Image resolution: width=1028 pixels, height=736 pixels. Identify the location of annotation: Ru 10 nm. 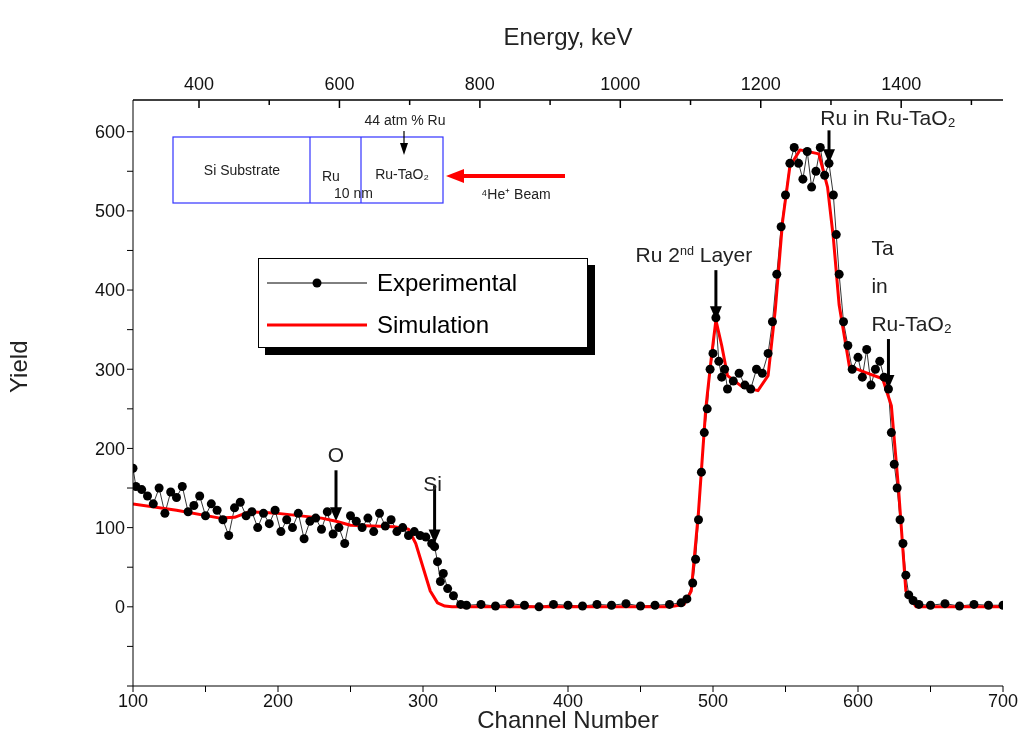
(347, 184).